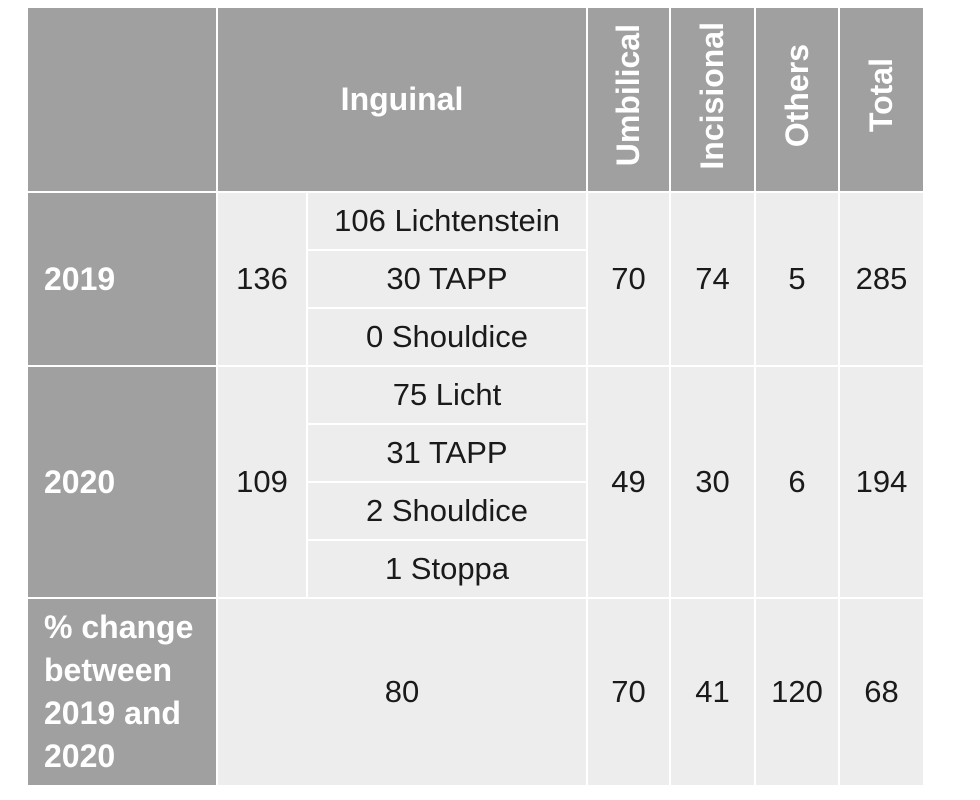 The height and width of the screenshot is (800, 980). Describe the element at coordinates (447, 453) in the screenshot. I see `inguinal-breakdown-2020-2: 31 TAPP` at that location.